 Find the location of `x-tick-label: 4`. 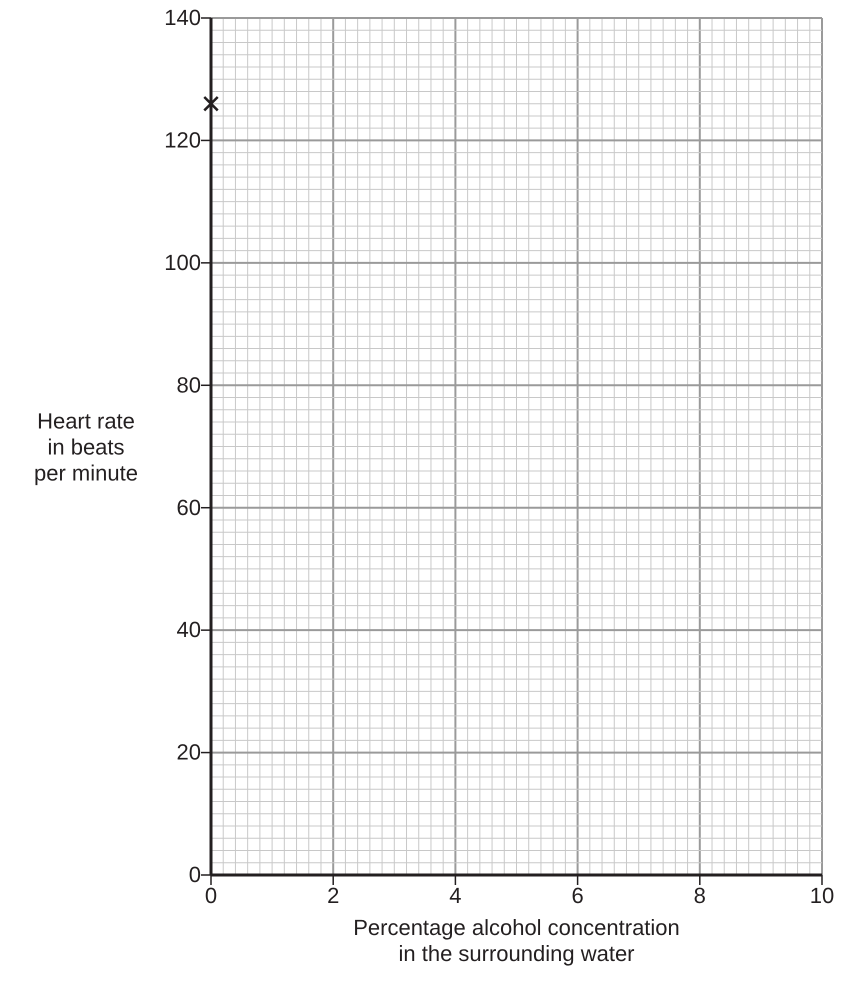

x-tick-label: 4 is located at coordinates (455, 895).